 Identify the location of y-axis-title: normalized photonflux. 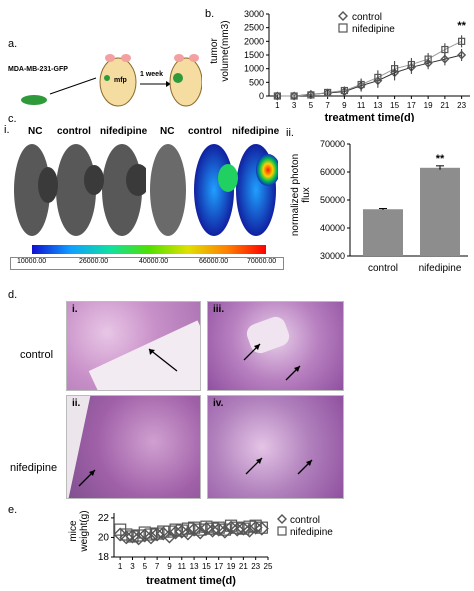
(301, 195).